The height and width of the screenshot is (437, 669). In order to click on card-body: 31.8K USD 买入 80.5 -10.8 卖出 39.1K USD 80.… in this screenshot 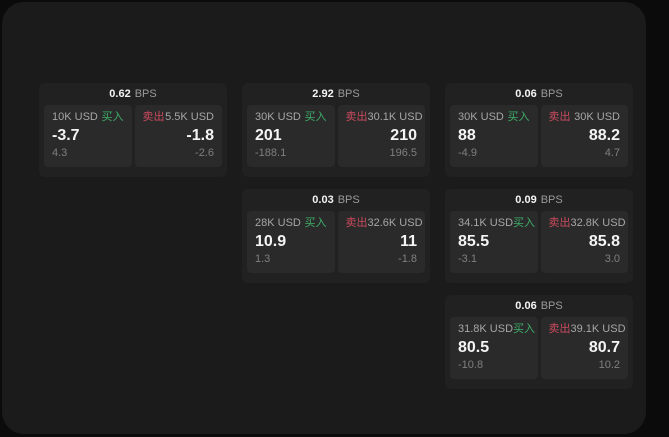, I will do `click(539, 350)`.